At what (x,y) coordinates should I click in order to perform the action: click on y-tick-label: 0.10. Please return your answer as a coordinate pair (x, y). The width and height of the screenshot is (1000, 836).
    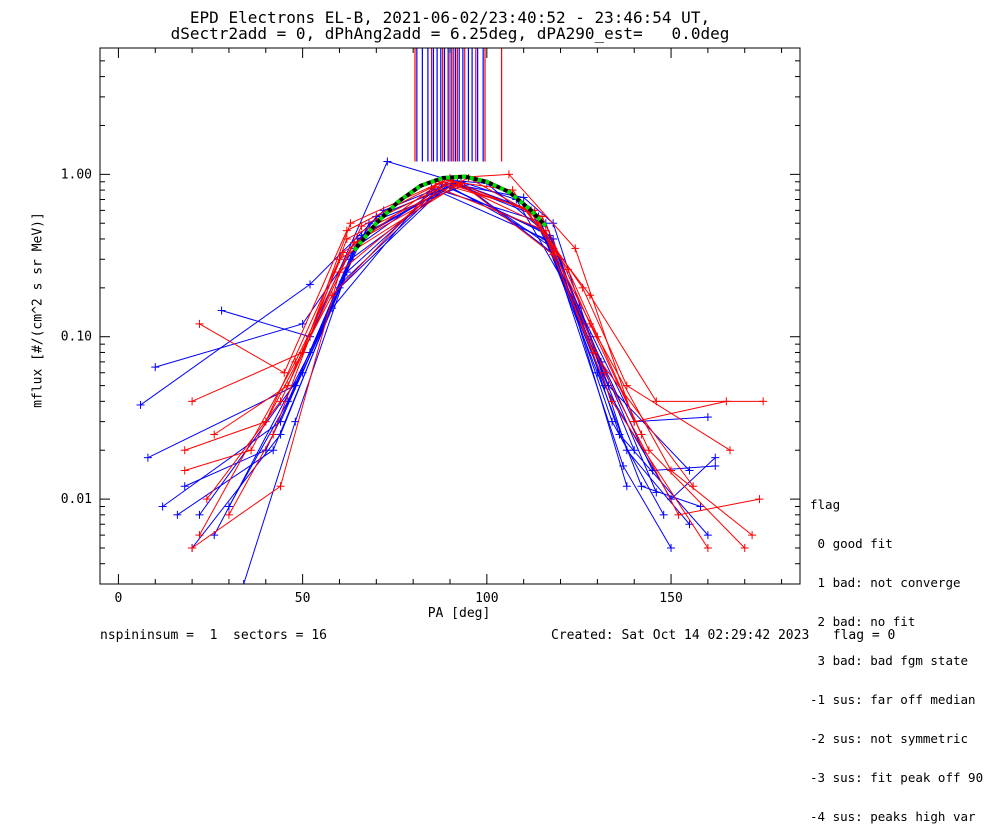
    Looking at the image, I should click on (76, 337).